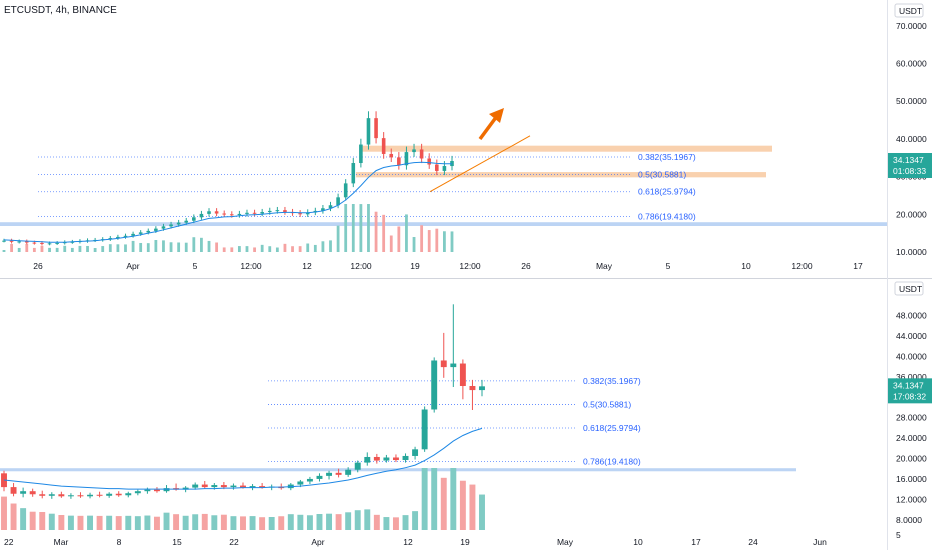 This screenshot has height=555, width=932. Describe the element at coordinates (909, 171) in the screenshot. I see `price-tag-countdown: 01:08:33` at that location.